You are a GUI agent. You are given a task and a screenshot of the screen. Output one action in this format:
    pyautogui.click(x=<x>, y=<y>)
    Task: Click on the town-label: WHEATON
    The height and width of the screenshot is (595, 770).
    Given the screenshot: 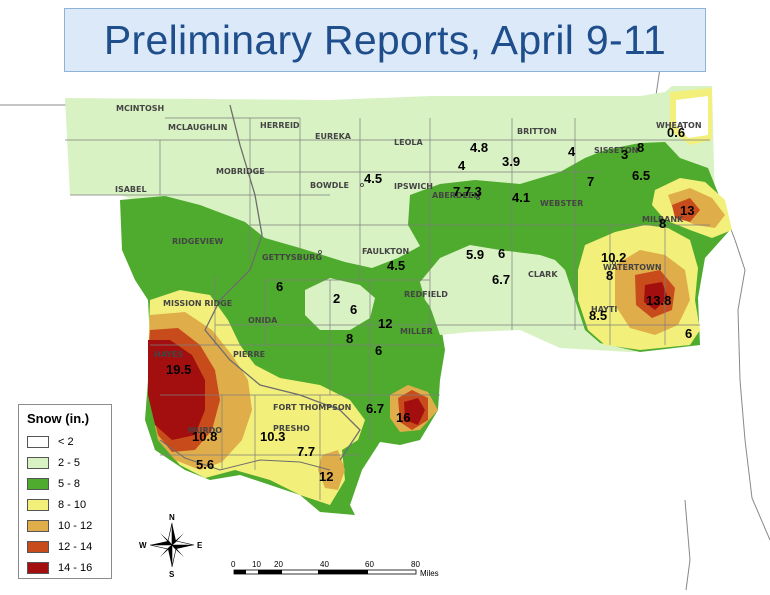 What is the action you would take?
    pyautogui.click(x=679, y=125)
    